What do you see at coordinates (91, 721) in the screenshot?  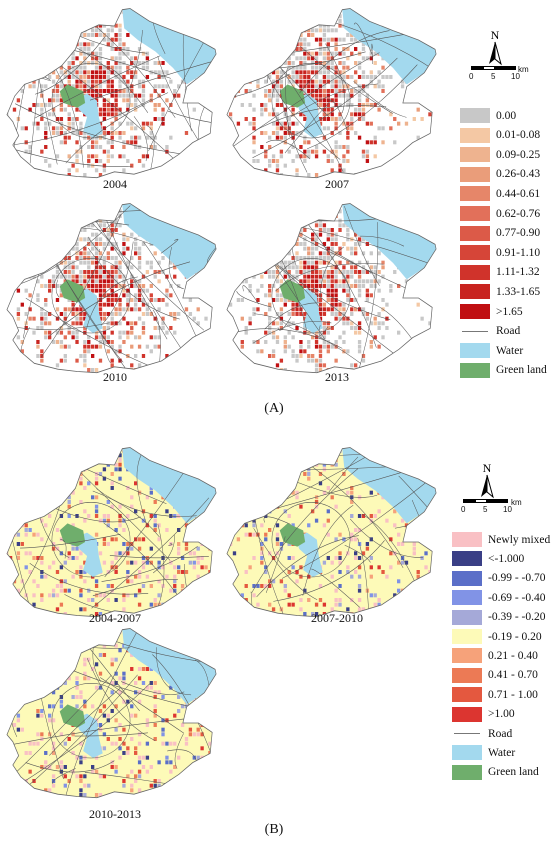 I see `ring-road` at bounding box center [91, 721].